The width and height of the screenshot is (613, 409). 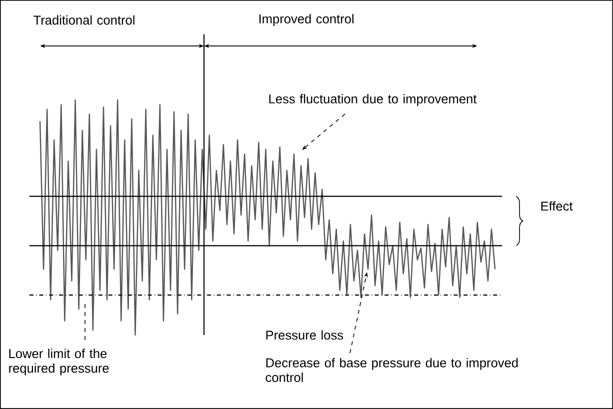 What do you see at coordinates (306, 20) in the screenshot?
I see `text: Improved control` at bounding box center [306, 20].